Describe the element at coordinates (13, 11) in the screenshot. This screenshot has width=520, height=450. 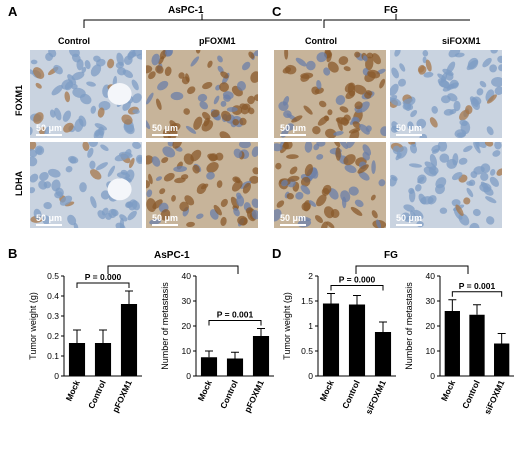
I see `panel-letter-a: A` at that location.